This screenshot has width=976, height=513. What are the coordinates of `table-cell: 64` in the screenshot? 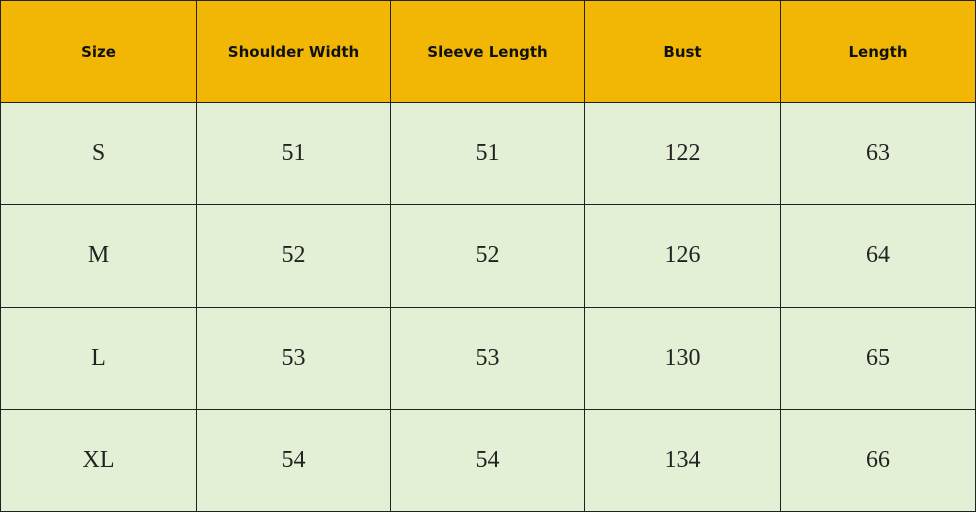 It's located at (878, 256).